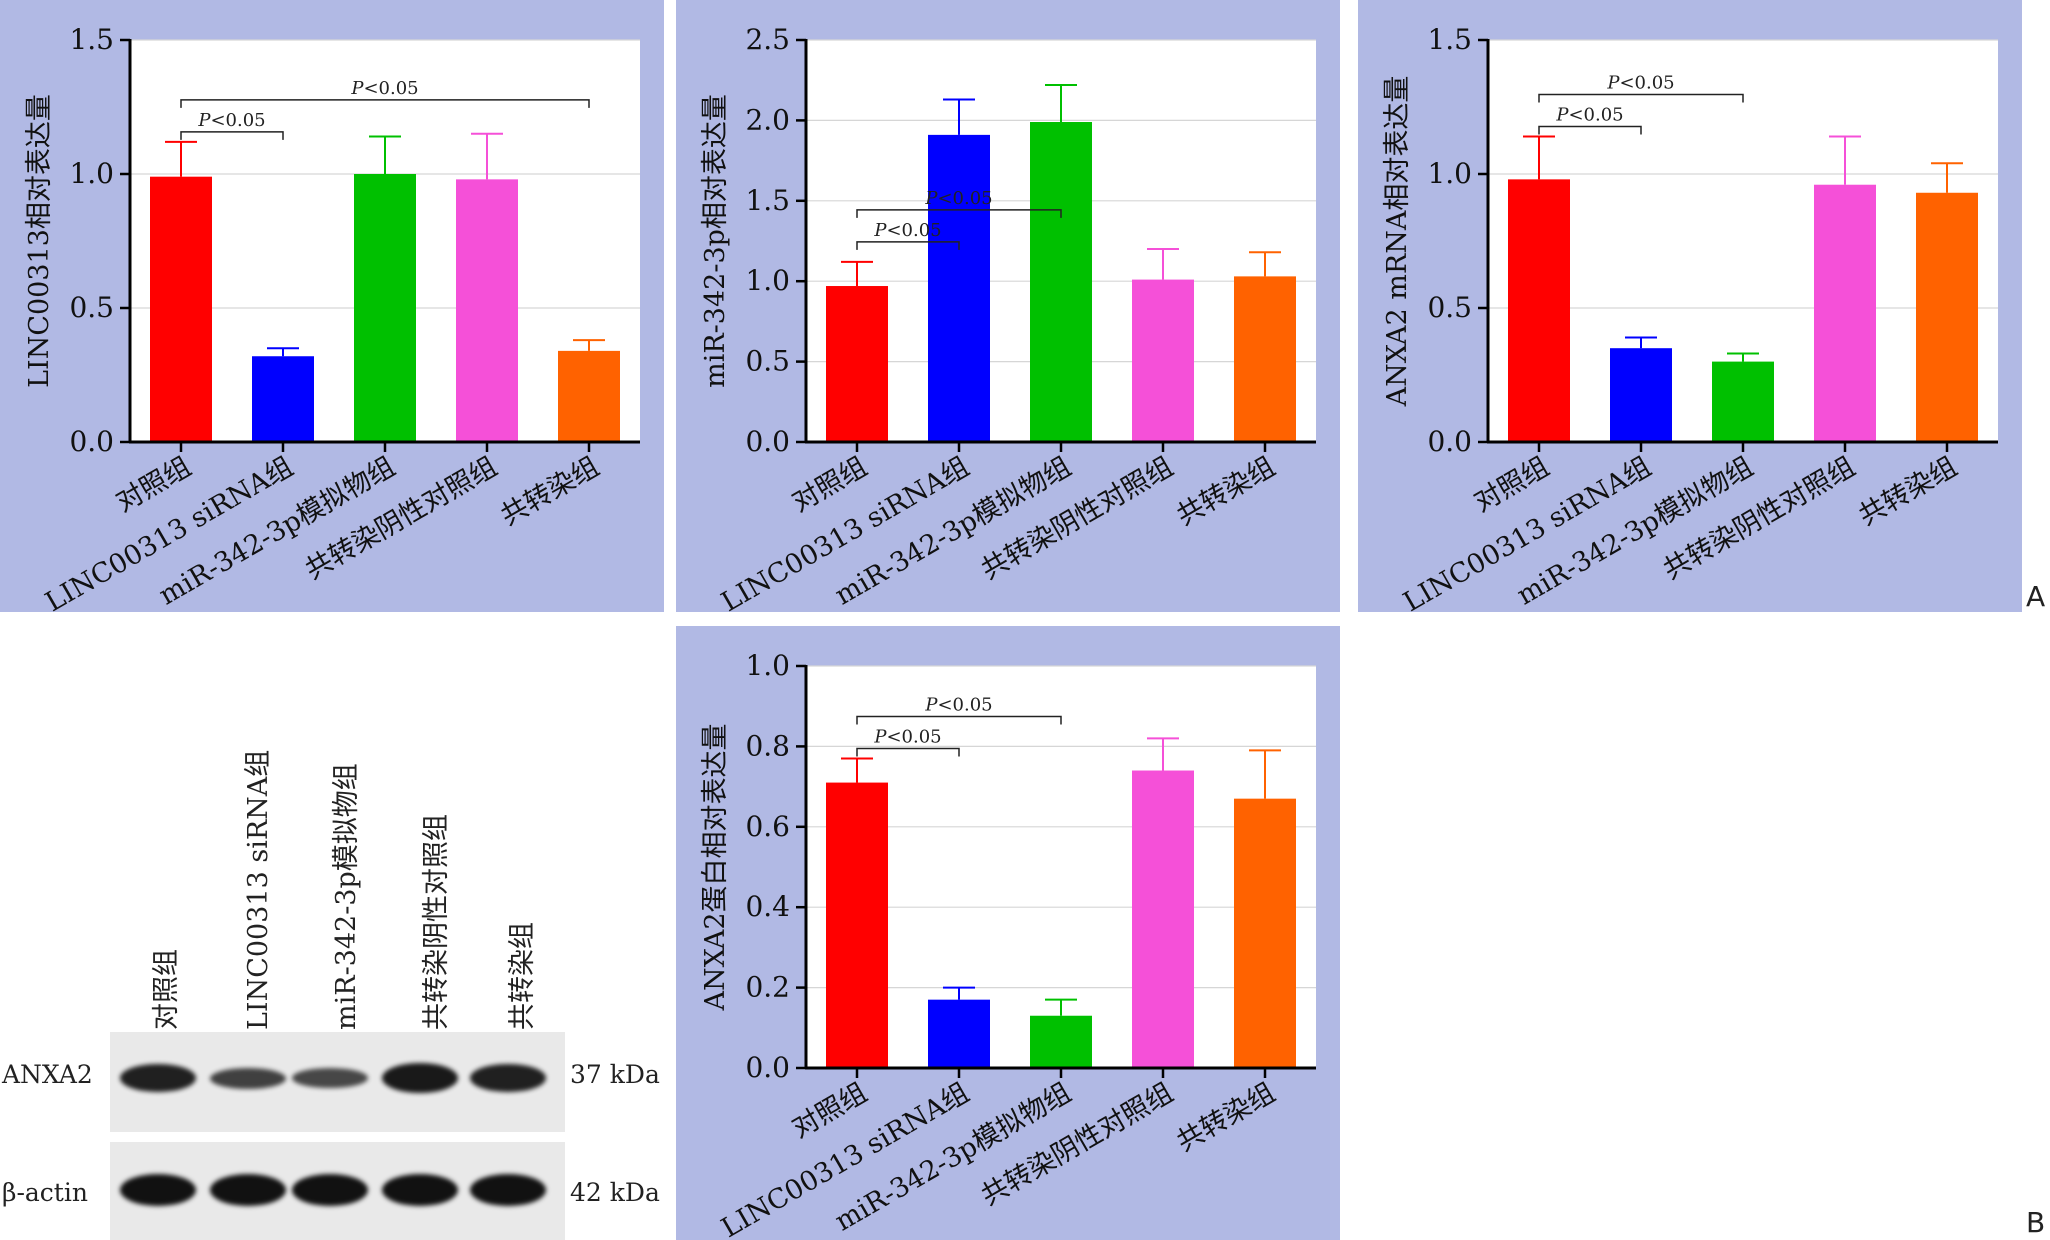  I want to click on y-axis-label: miR-342-3p相对表达量, so click(715, 241).